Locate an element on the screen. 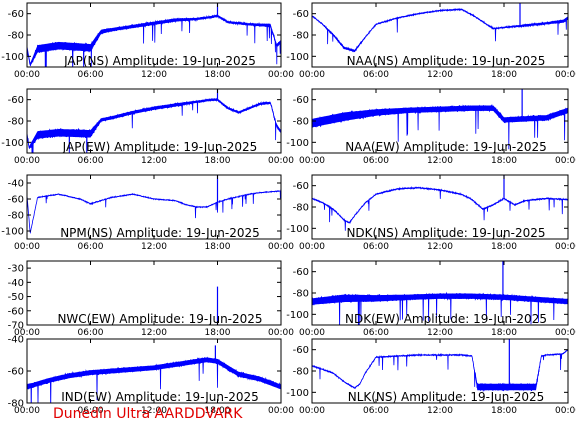 Image resolution: width=576 pixels, height=432 pixels. chart-title: IND(EW) Amplitude: 19-Jun-2025 is located at coordinates (160, 397).